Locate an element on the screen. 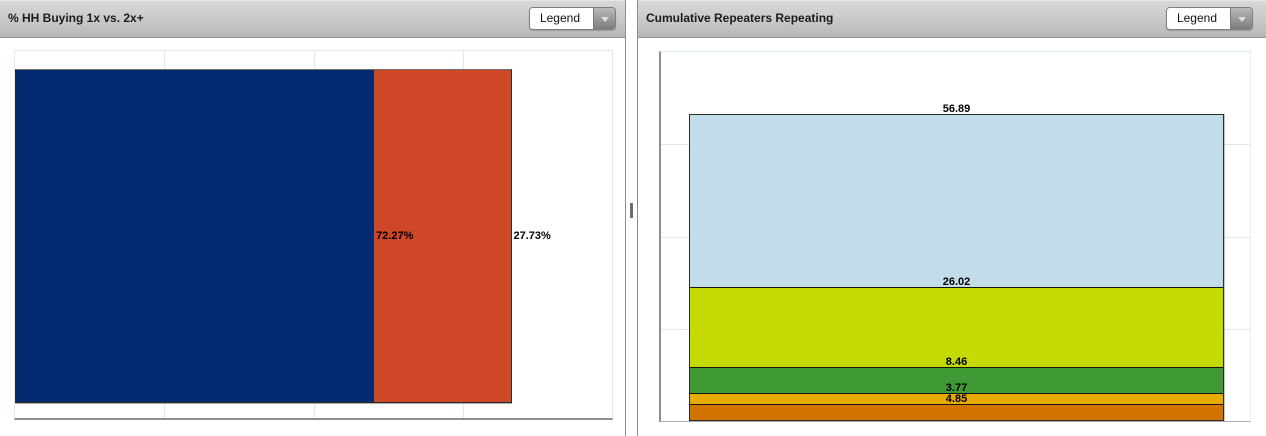  segment-value-label: 56.89 is located at coordinates (956, 108).